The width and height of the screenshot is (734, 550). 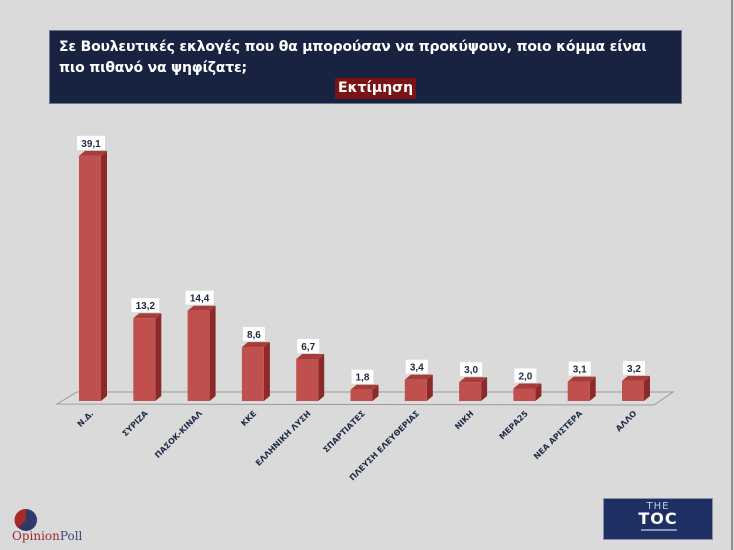 I want to click on logo-text-poll: Poll, so click(x=71, y=536).